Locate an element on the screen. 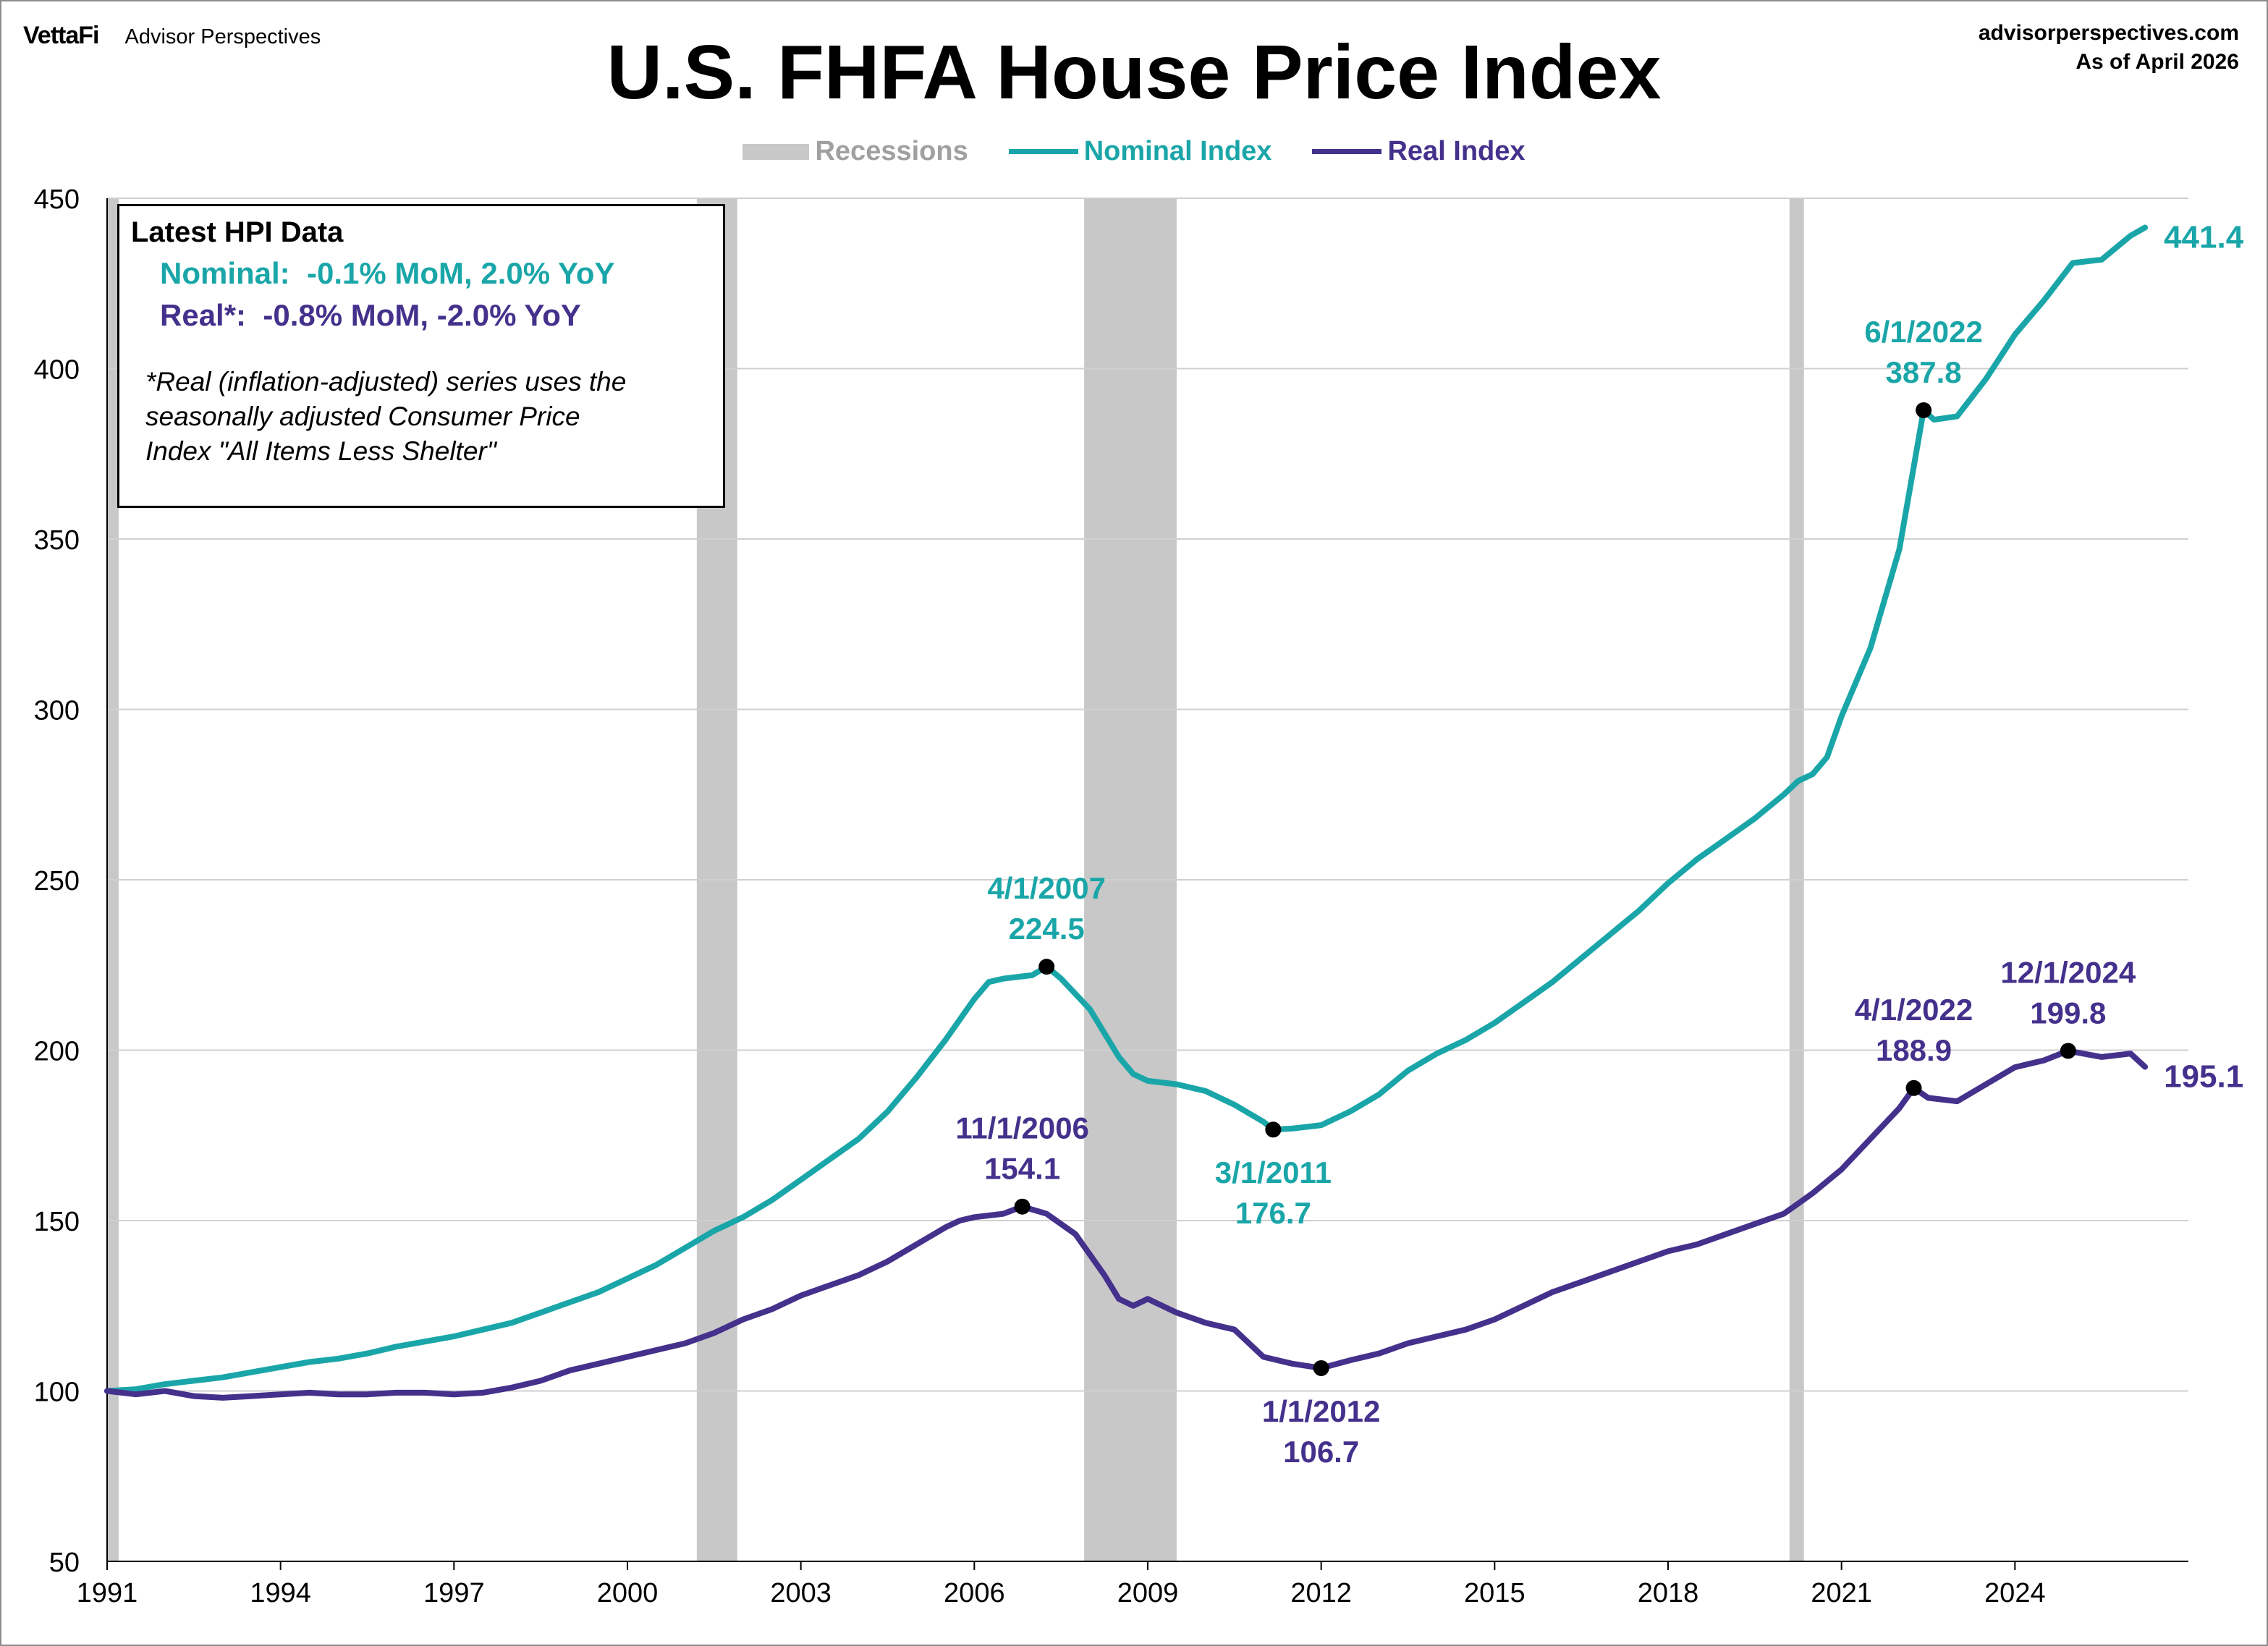 This screenshot has height=1646, width=2268. x-tick-label: 2000 is located at coordinates (628, 1593).